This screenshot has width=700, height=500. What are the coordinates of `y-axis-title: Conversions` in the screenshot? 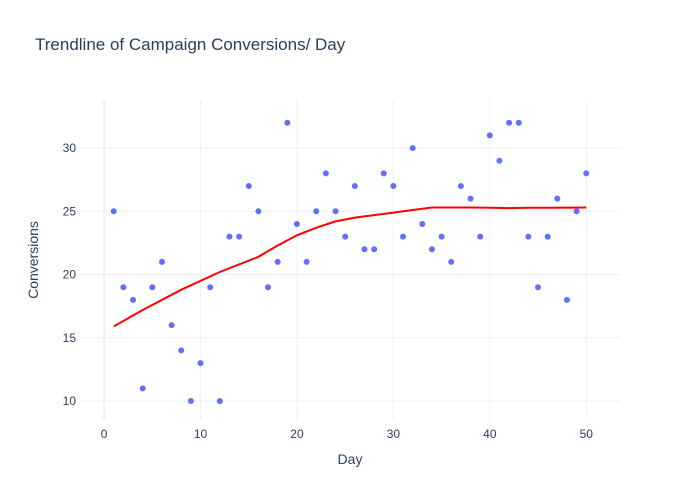 It's located at (33, 260).